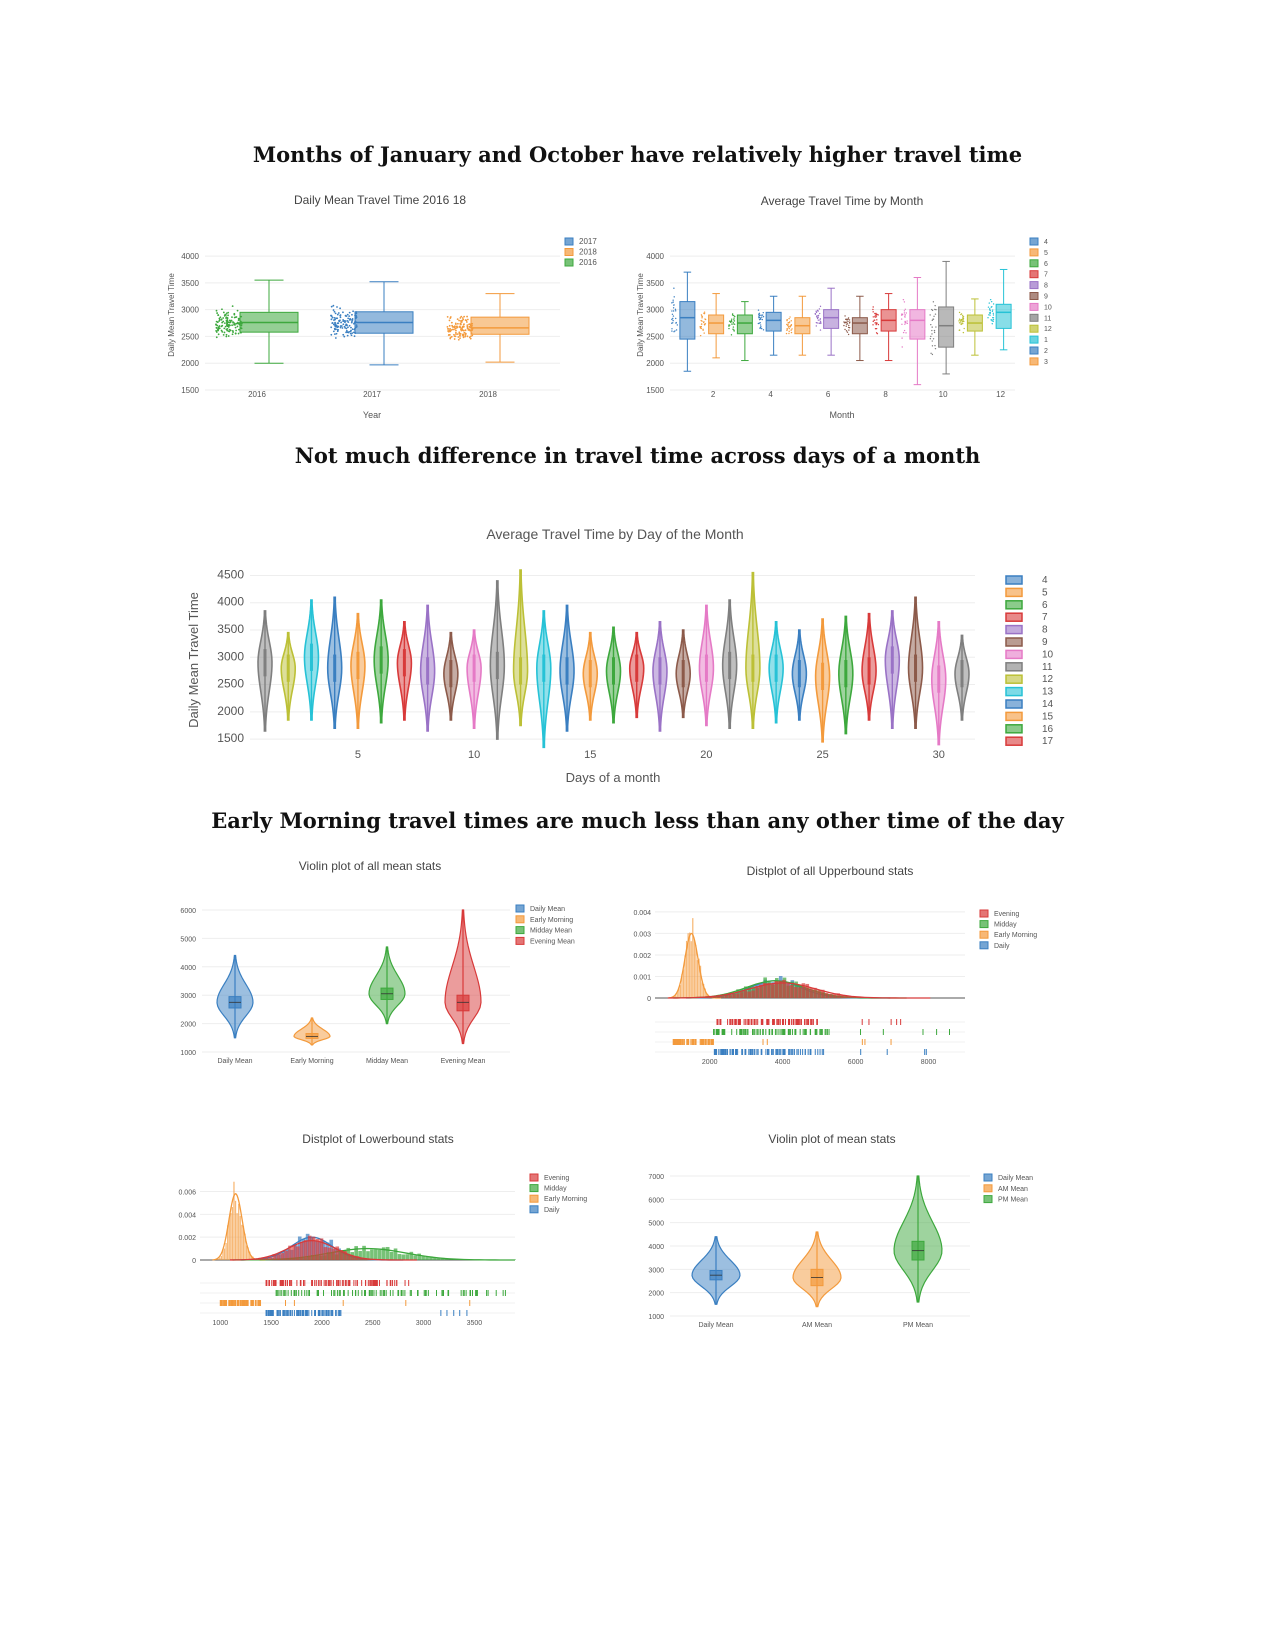  I want to click on legend-label: 9, so click(1045, 642).